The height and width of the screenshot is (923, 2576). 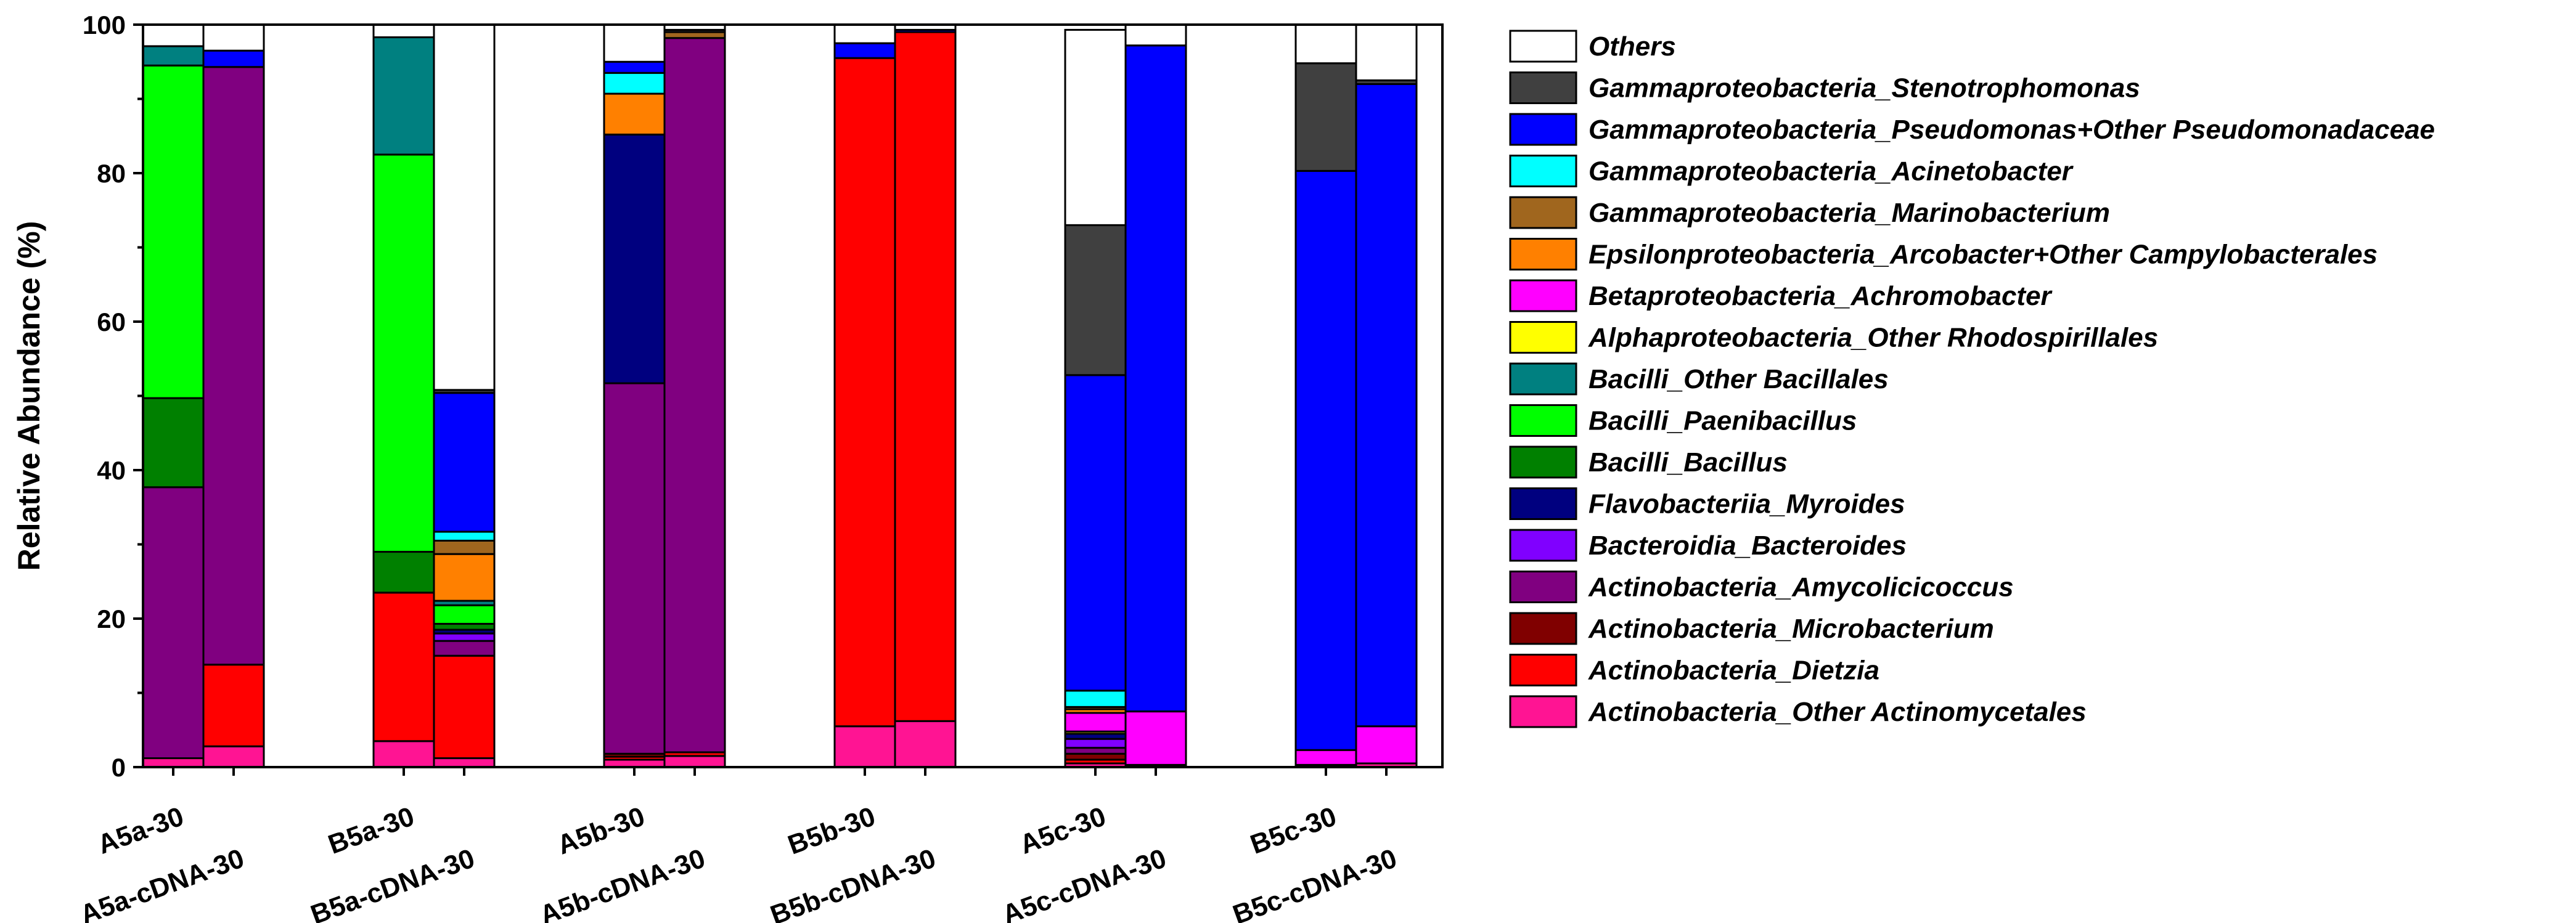 What do you see at coordinates (464, 462) in the screenshot?
I see `bar-segment-b5a-cdna-30-gammaproteobacteria-pseudomonas-other-pseudomonadaceae` at bounding box center [464, 462].